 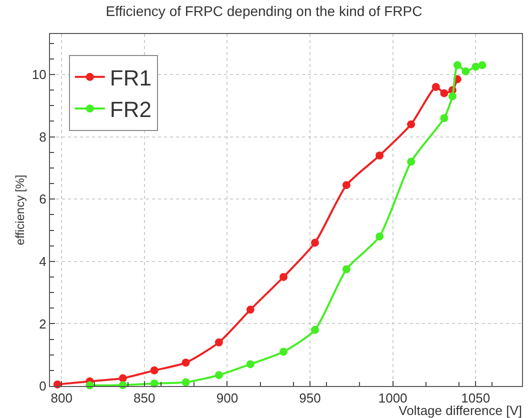 What do you see at coordinates (393, 398) in the screenshot?
I see `x-tick-label: 1000` at bounding box center [393, 398].